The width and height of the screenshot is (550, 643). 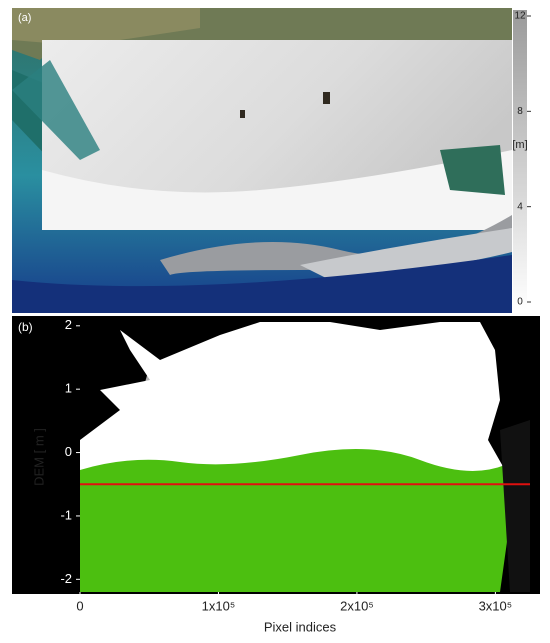 I want to click on colorbar-label: [m], so click(x=519, y=145).